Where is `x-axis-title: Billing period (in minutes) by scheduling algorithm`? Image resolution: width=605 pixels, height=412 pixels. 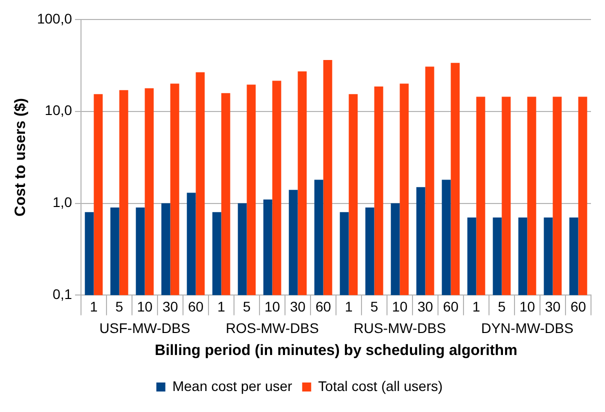
x-axis-title: Billing period (in minutes) by scheduling algorithm is located at coordinates (336, 351).